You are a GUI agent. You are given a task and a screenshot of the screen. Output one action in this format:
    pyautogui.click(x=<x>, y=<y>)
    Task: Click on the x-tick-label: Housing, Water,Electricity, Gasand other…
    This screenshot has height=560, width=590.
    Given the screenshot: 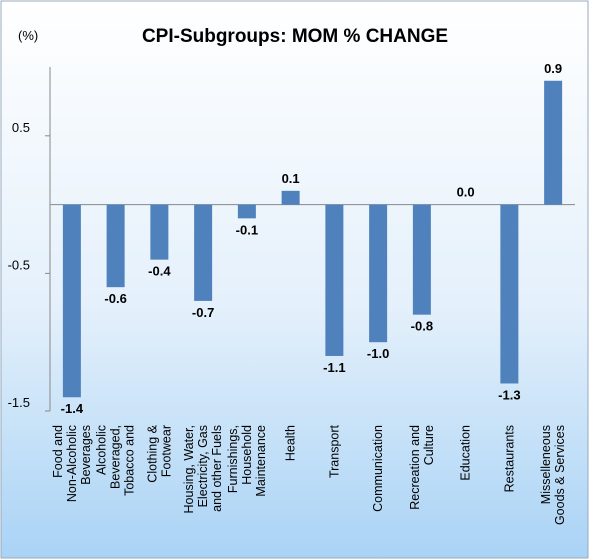 What is the action you would take?
    pyautogui.click(x=203, y=469)
    